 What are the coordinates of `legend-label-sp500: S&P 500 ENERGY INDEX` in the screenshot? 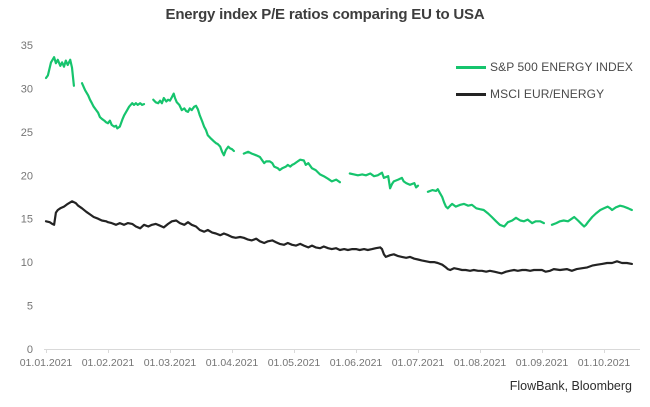 It's located at (561, 67).